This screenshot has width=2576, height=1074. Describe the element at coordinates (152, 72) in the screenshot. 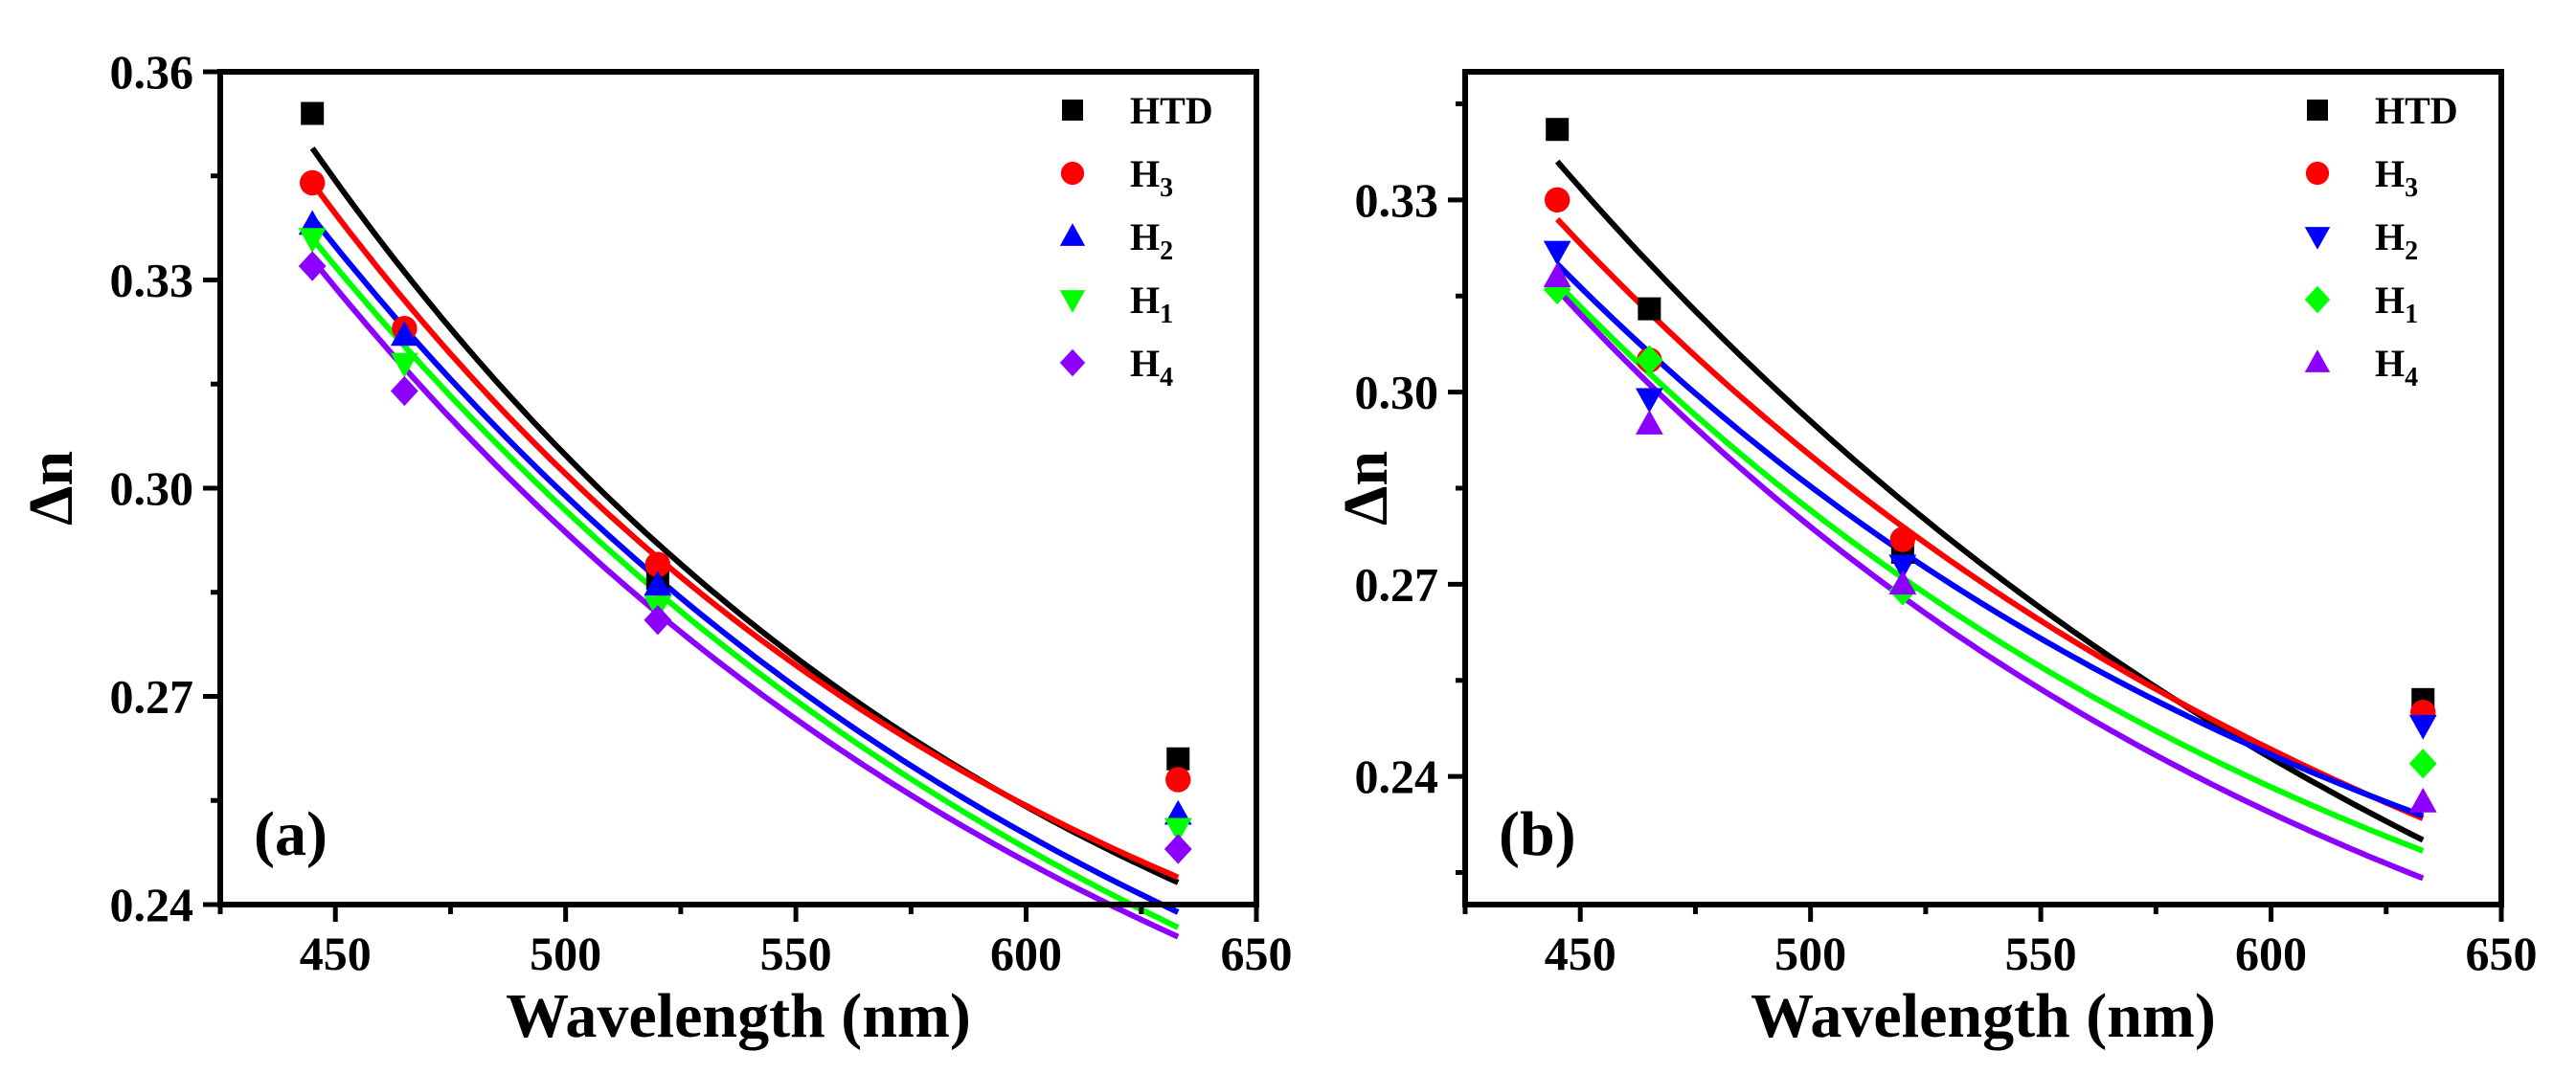

I see `y-tick-label: 0.36` at that location.